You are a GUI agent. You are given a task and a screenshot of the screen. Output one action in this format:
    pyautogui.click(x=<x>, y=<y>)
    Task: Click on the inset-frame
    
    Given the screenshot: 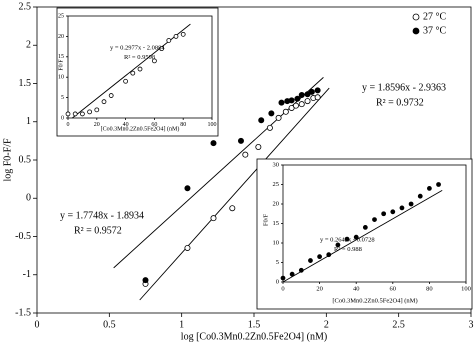 What is the action you would take?
    pyautogui.click(x=137, y=72)
    